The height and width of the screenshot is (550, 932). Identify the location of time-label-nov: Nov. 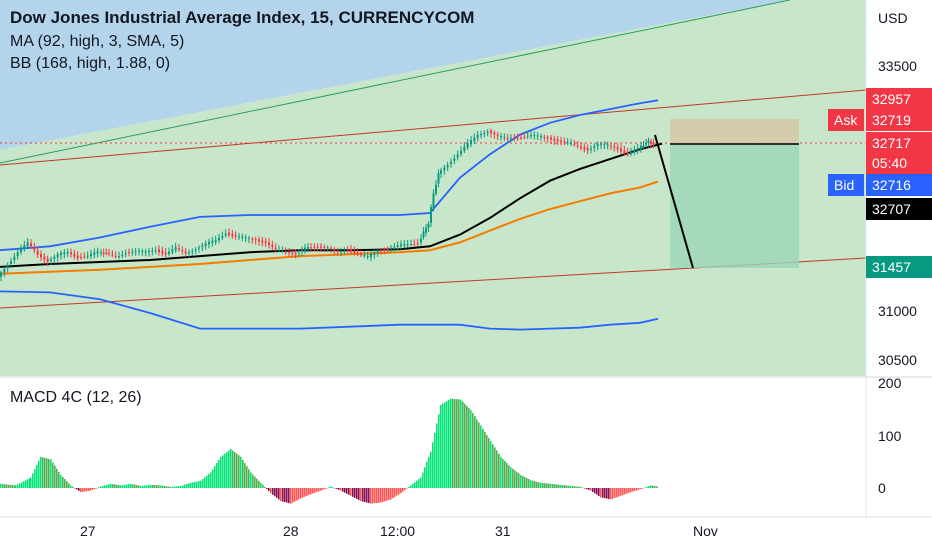
(705, 531).